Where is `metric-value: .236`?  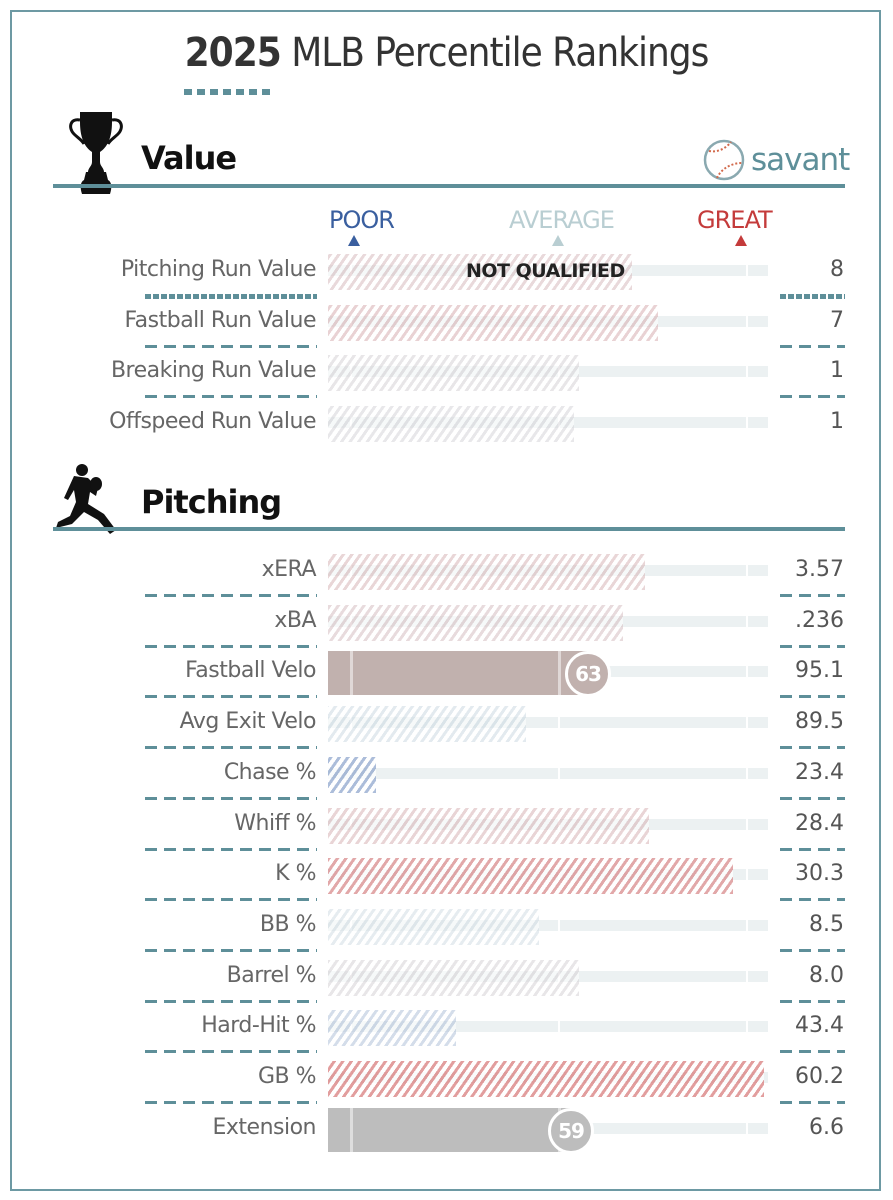 metric-value: .236 is located at coordinates (819, 620).